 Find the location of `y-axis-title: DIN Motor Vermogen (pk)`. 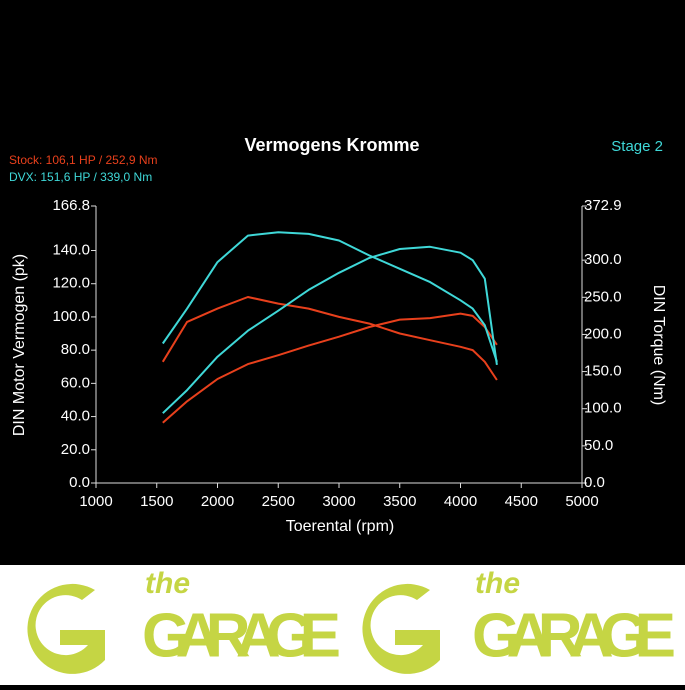

y-axis-title: DIN Motor Vermogen (pk) is located at coordinates (19, 345).